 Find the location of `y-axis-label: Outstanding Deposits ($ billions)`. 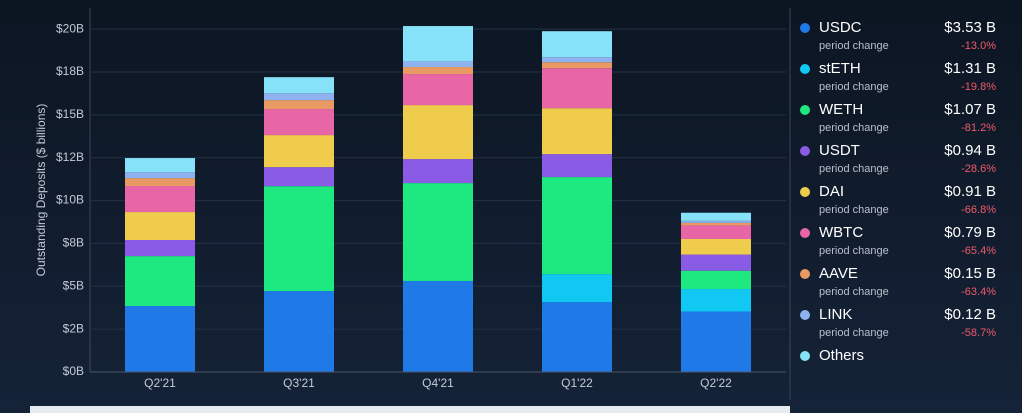

y-axis-label: Outstanding Deposits ($ billions) is located at coordinates (41, 190).